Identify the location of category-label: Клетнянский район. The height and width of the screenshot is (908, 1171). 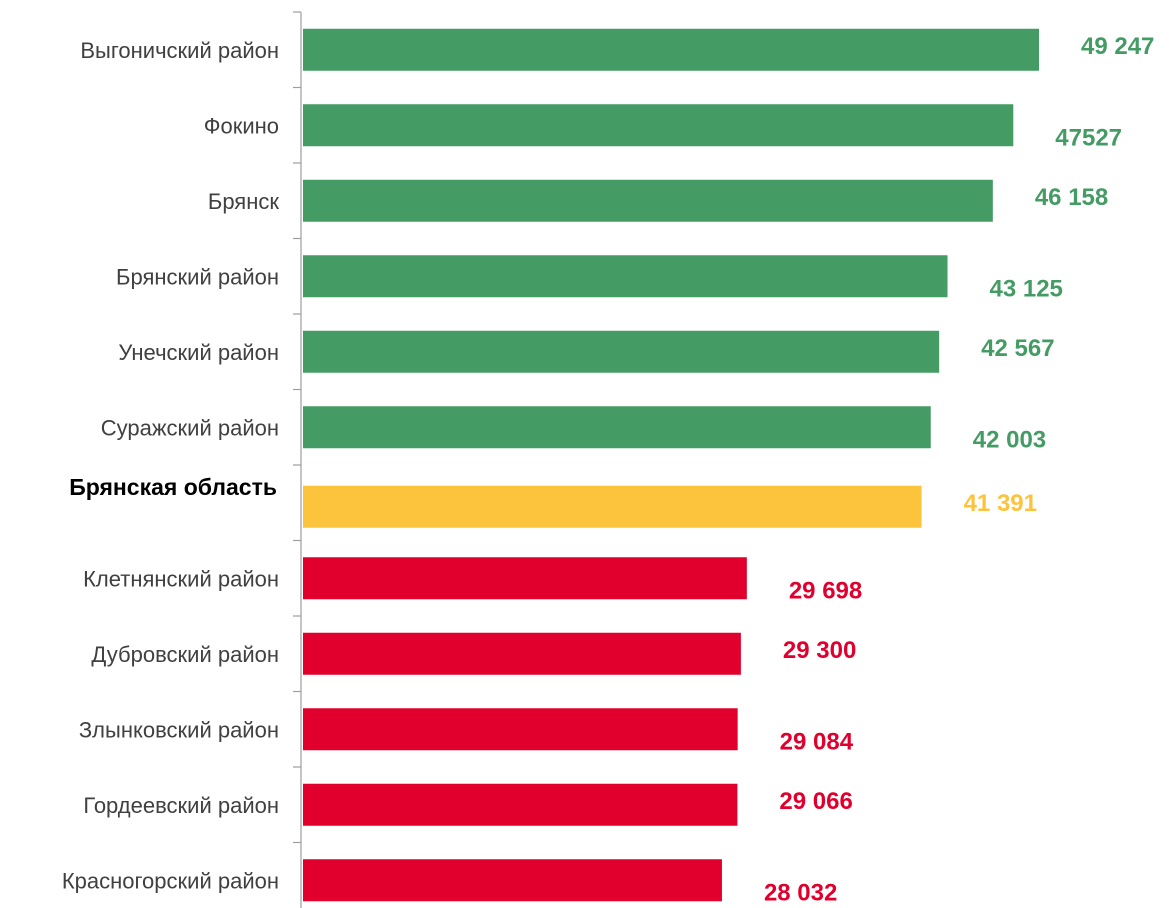
(181, 578).